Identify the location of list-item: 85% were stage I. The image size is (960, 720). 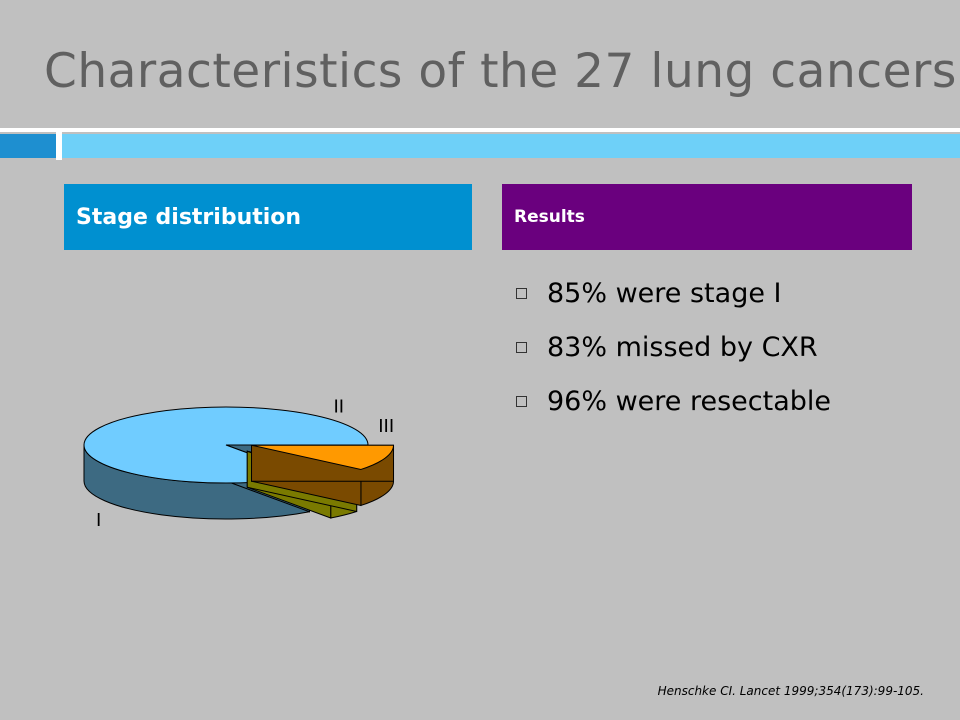
(673, 293).